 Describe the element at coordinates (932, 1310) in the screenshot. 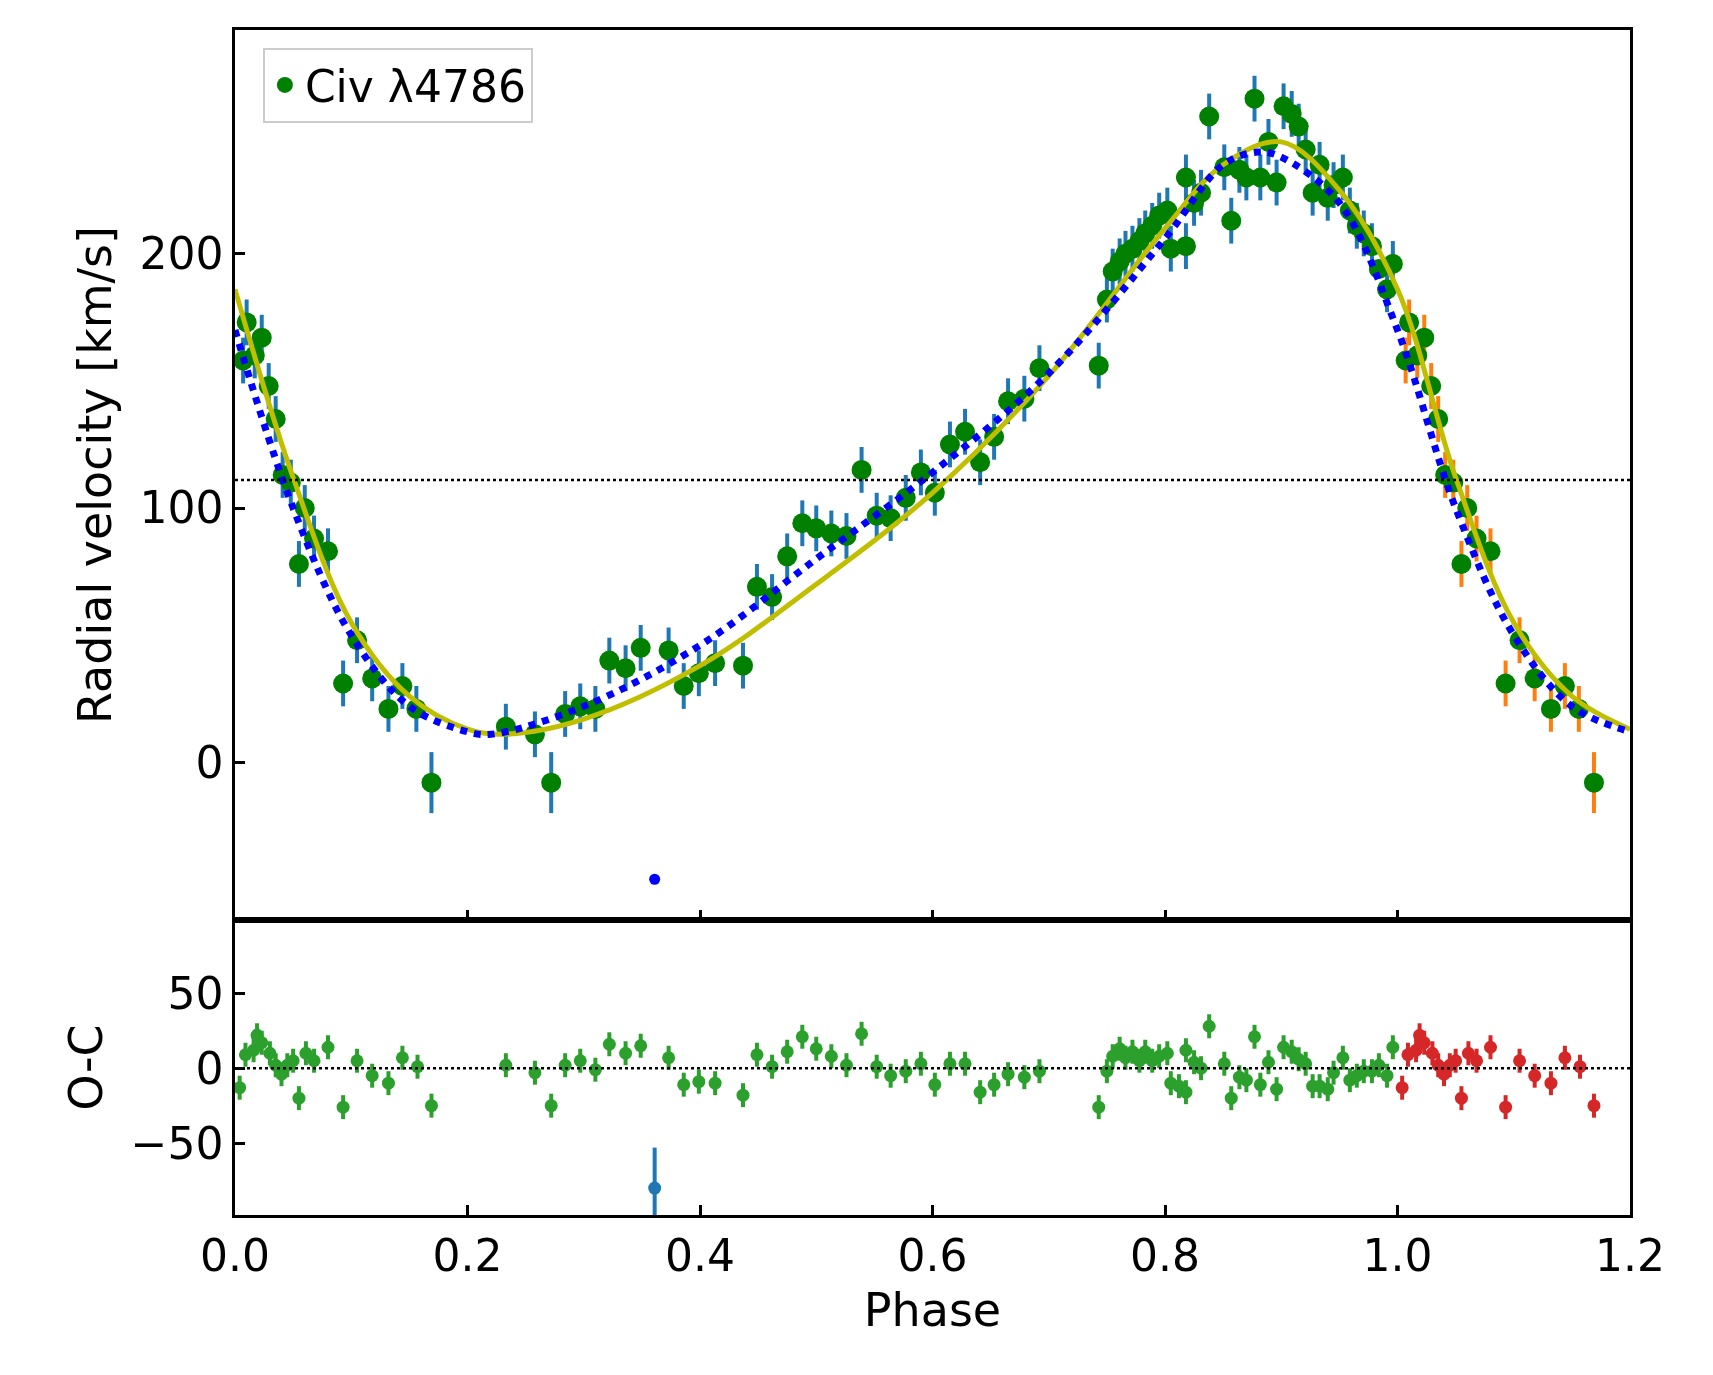

I see `x-axis-title: Phase` at that location.